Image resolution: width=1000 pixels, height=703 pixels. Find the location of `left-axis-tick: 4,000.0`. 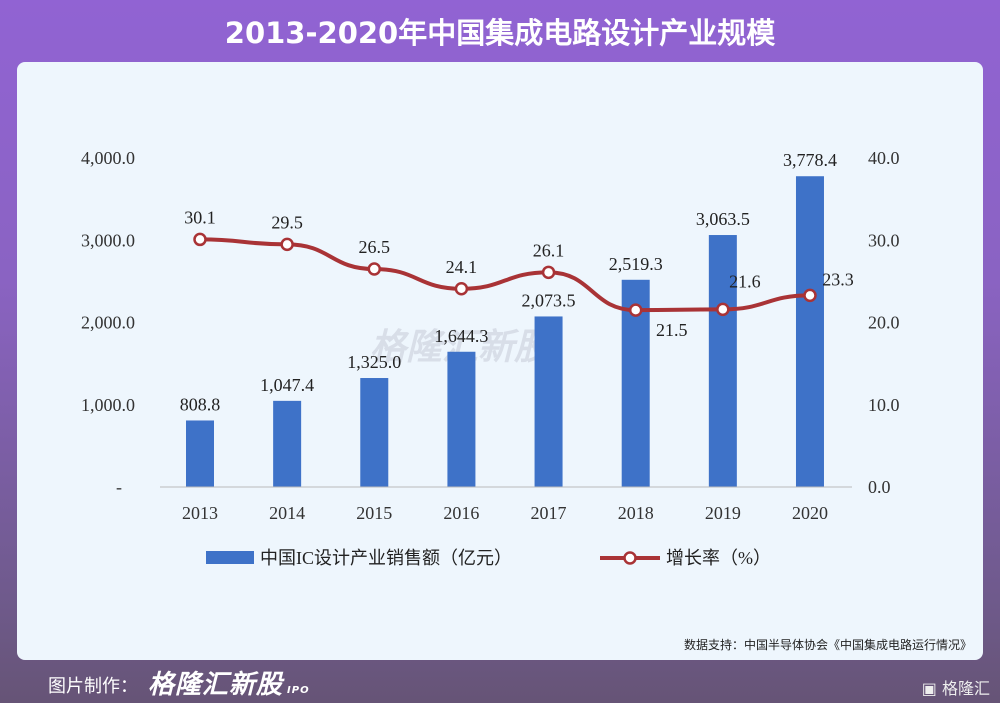

left-axis-tick: 4,000.0 is located at coordinates (108, 158).